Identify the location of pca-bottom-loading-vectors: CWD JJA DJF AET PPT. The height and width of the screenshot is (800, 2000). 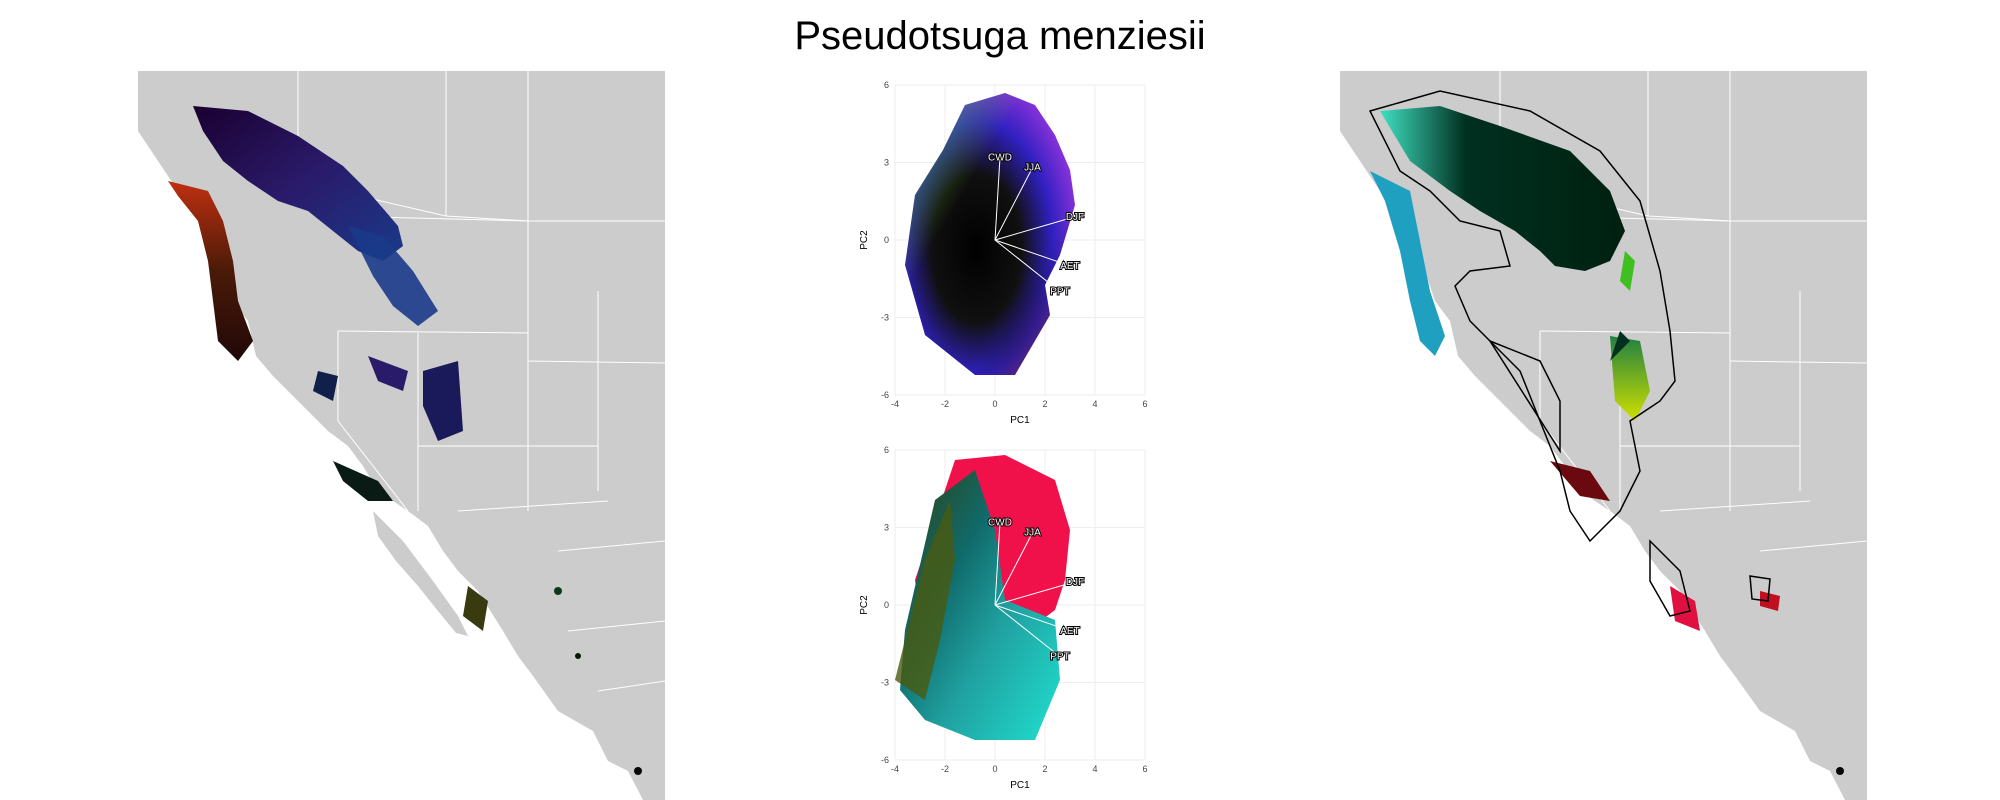
(1036, 589).